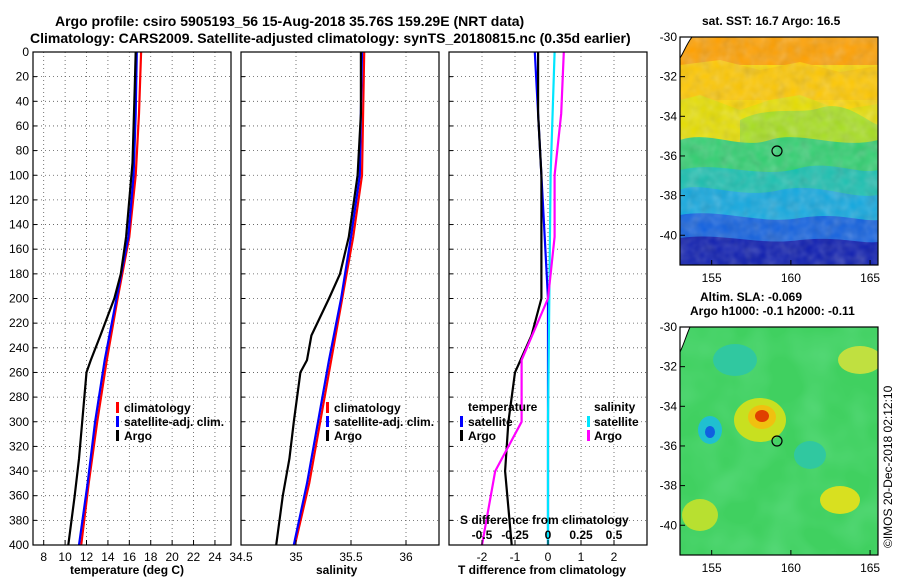  What do you see at coordinates (19, 372) in the screenshot?
I see `y-tick-label: 260` at bounding box center [19, 372].